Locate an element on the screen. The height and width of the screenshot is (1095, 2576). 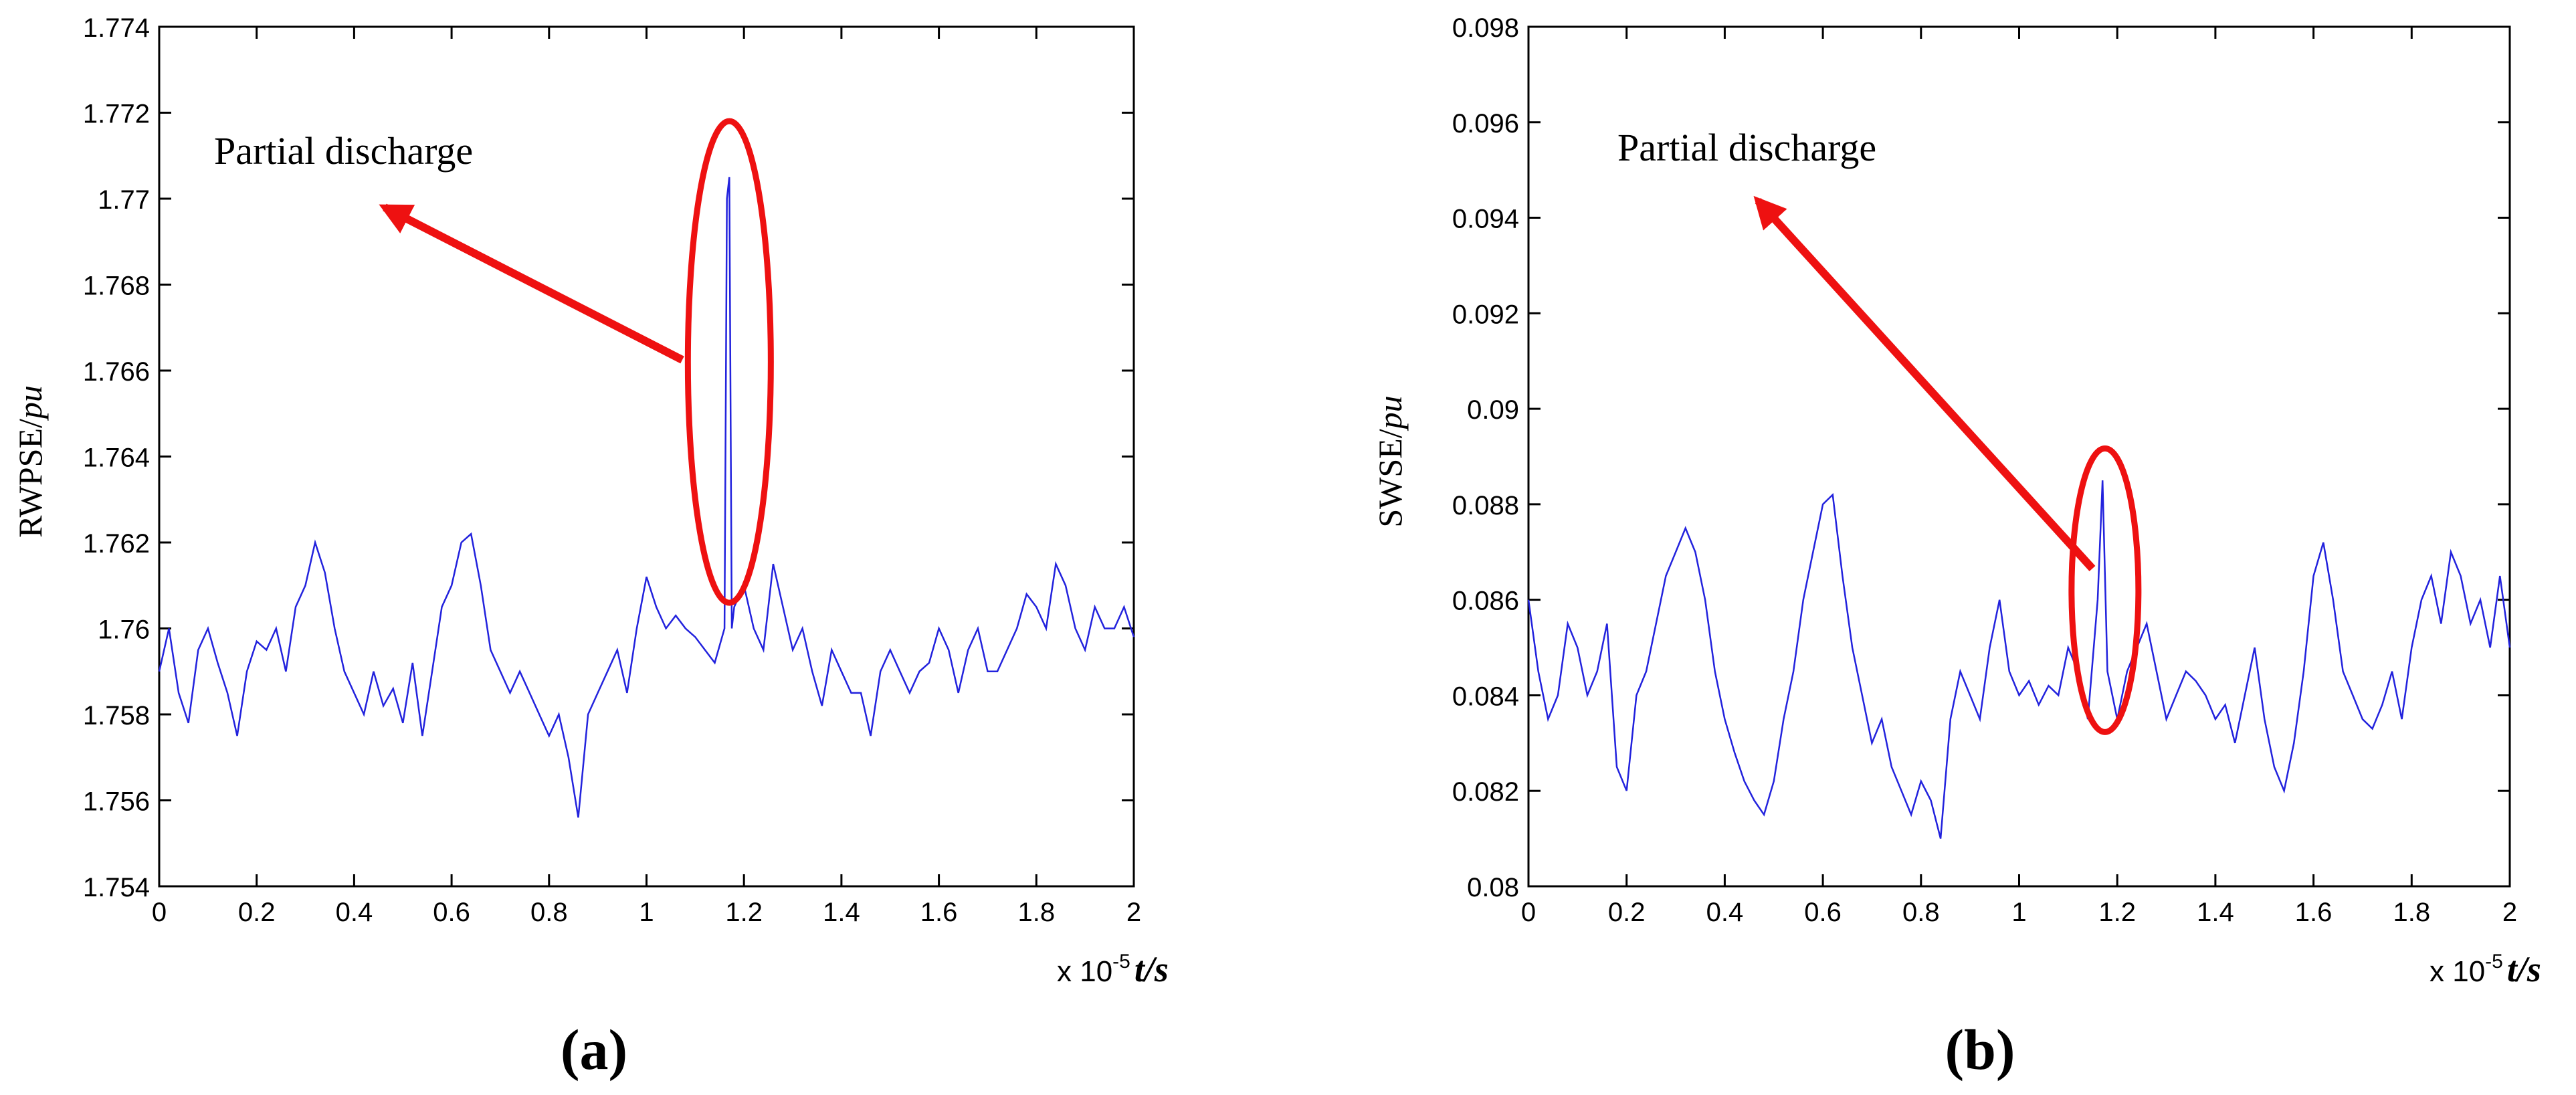
panel-letter-a: a is located at coordinates (594, 1049).